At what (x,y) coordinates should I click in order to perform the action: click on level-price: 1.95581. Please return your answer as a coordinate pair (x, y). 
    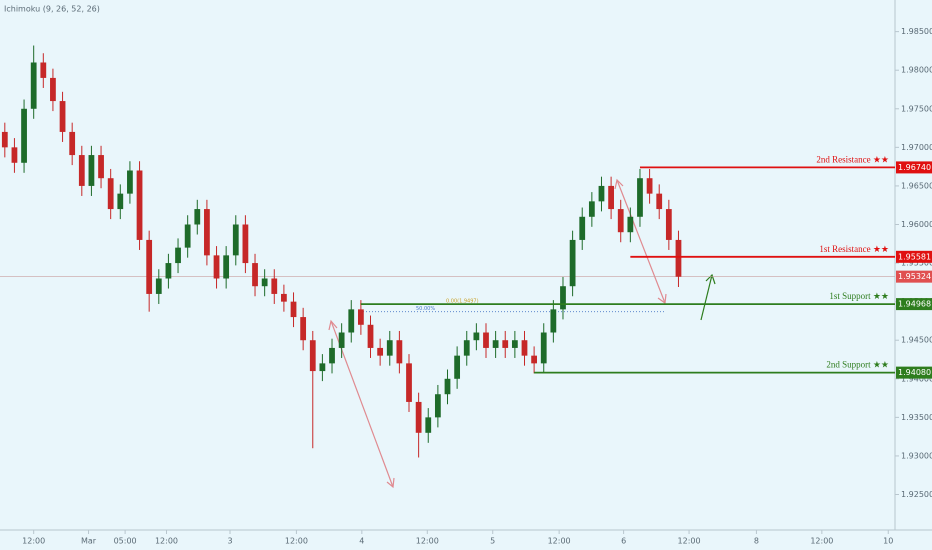
    Looking at the image, I should click on (914, 256).